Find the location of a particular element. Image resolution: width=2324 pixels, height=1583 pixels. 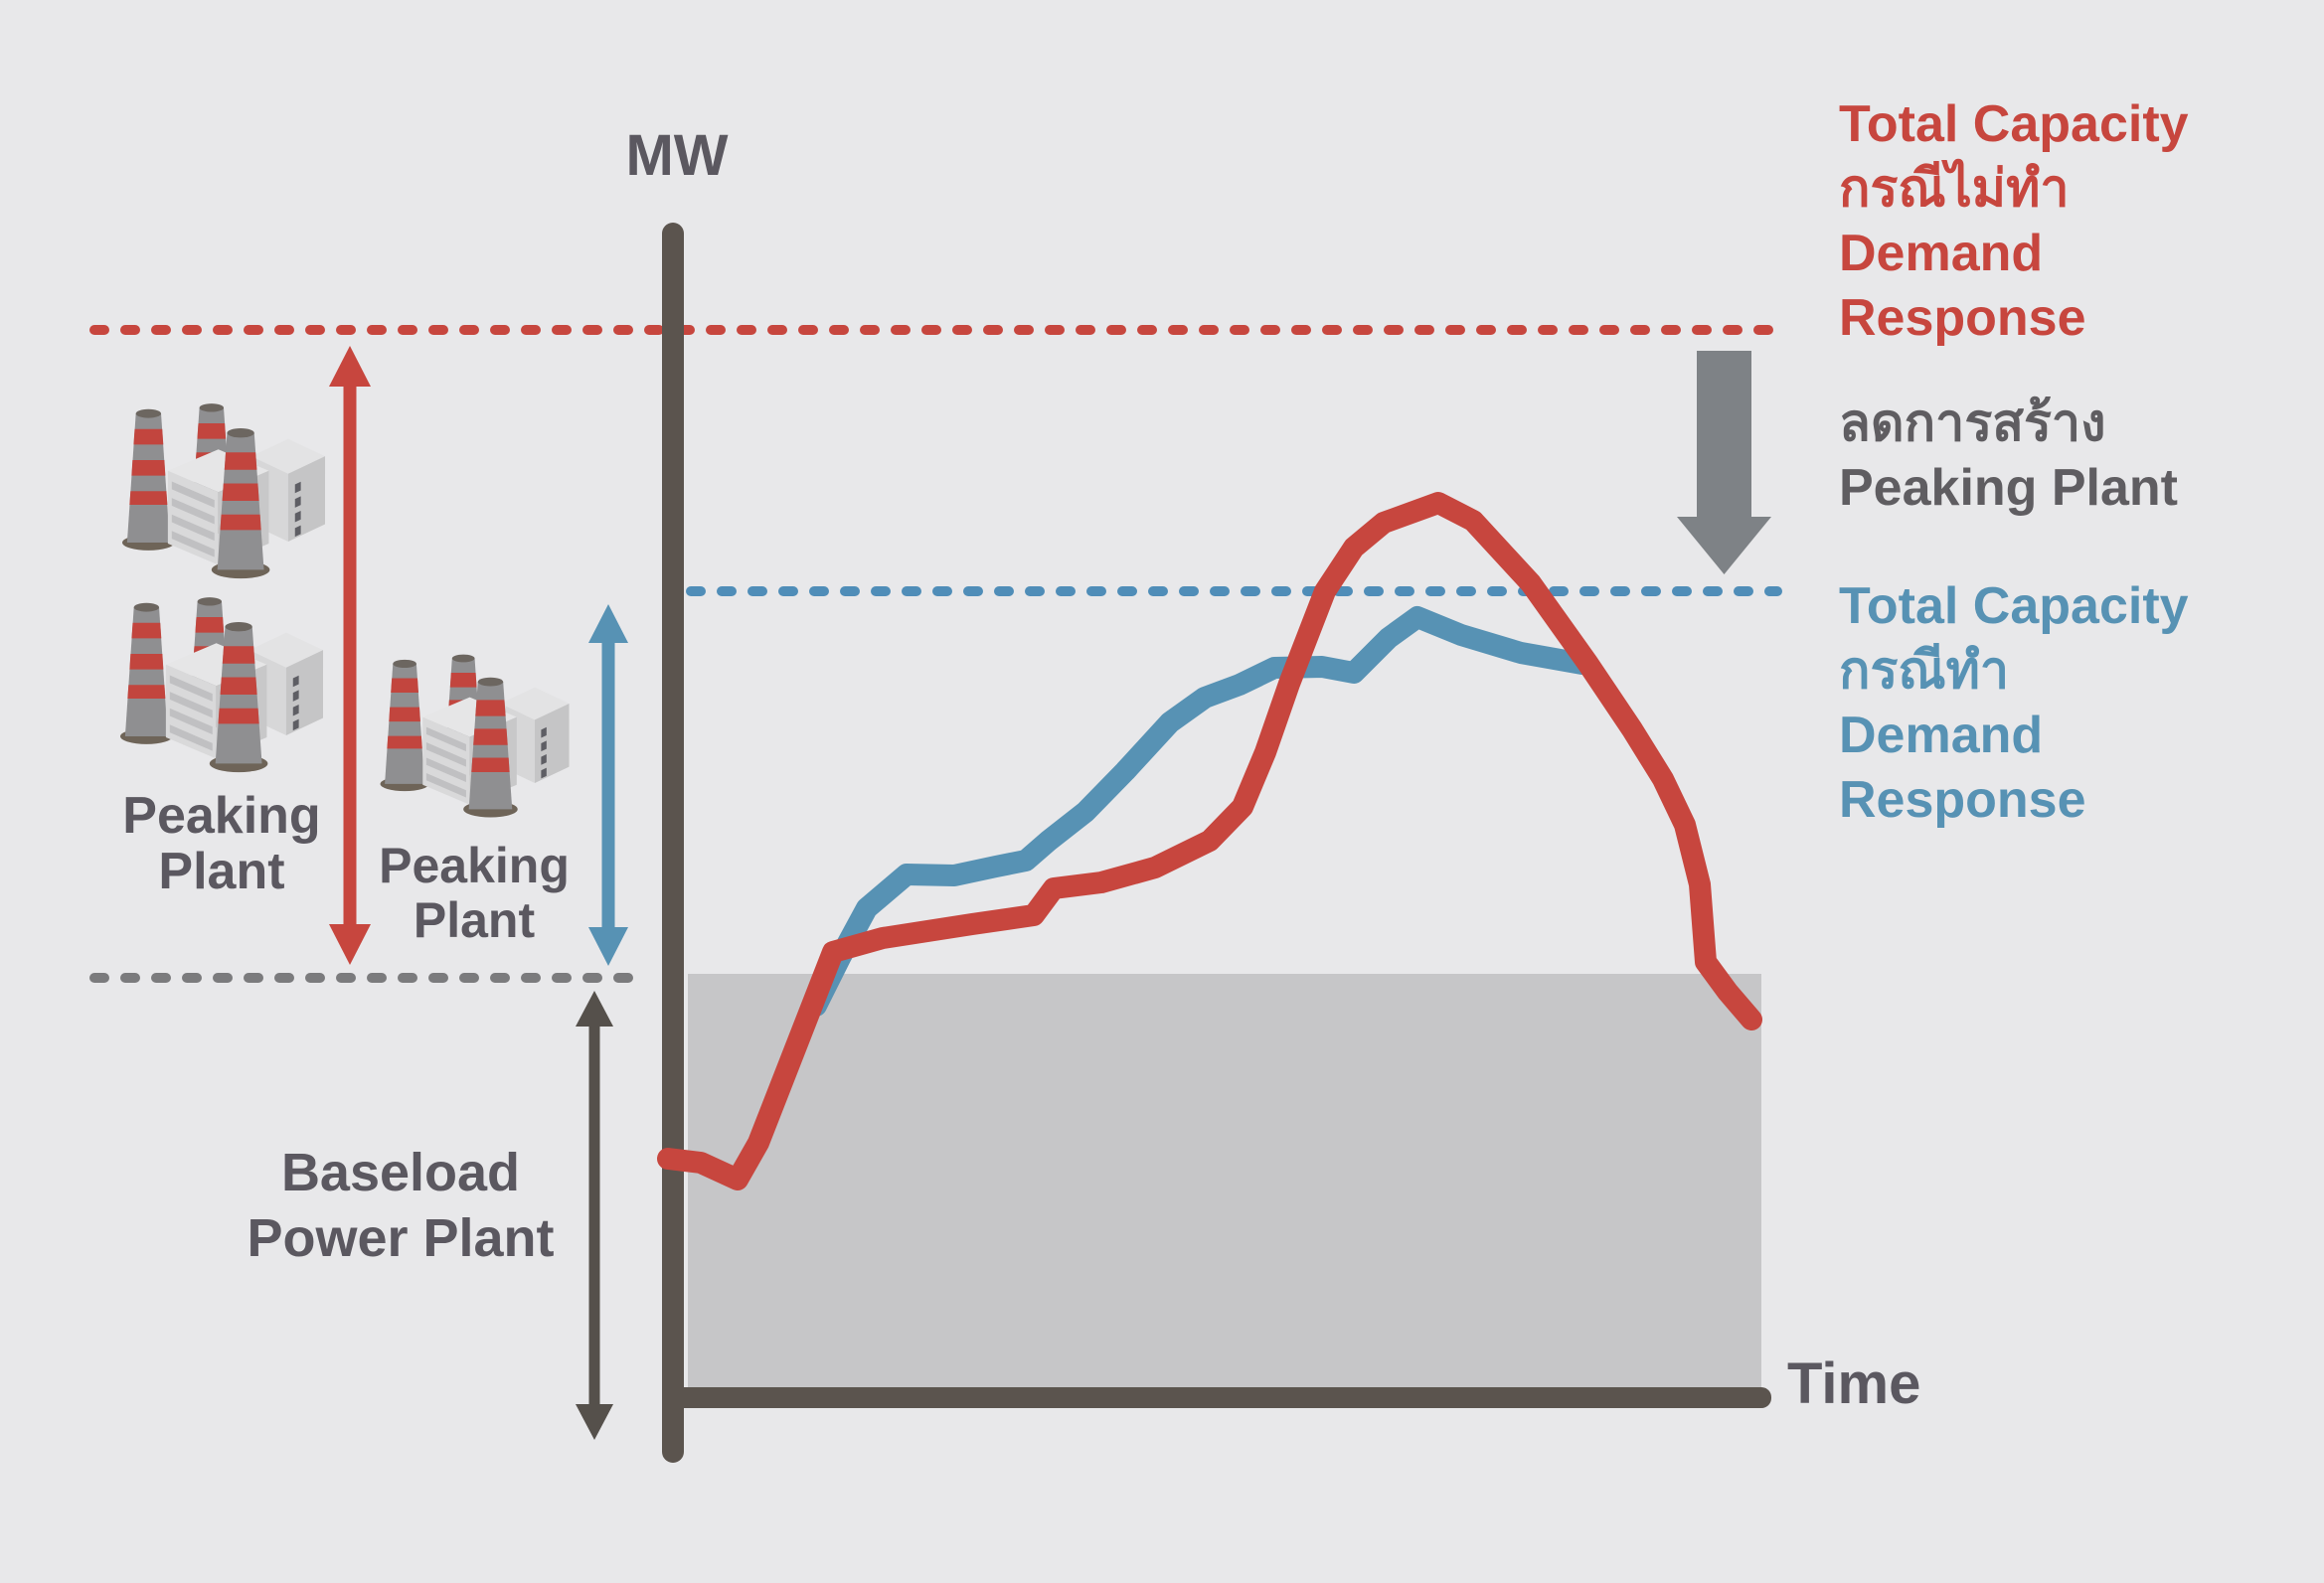

baseload-range-arrow is located at coordinates (594, 1215).